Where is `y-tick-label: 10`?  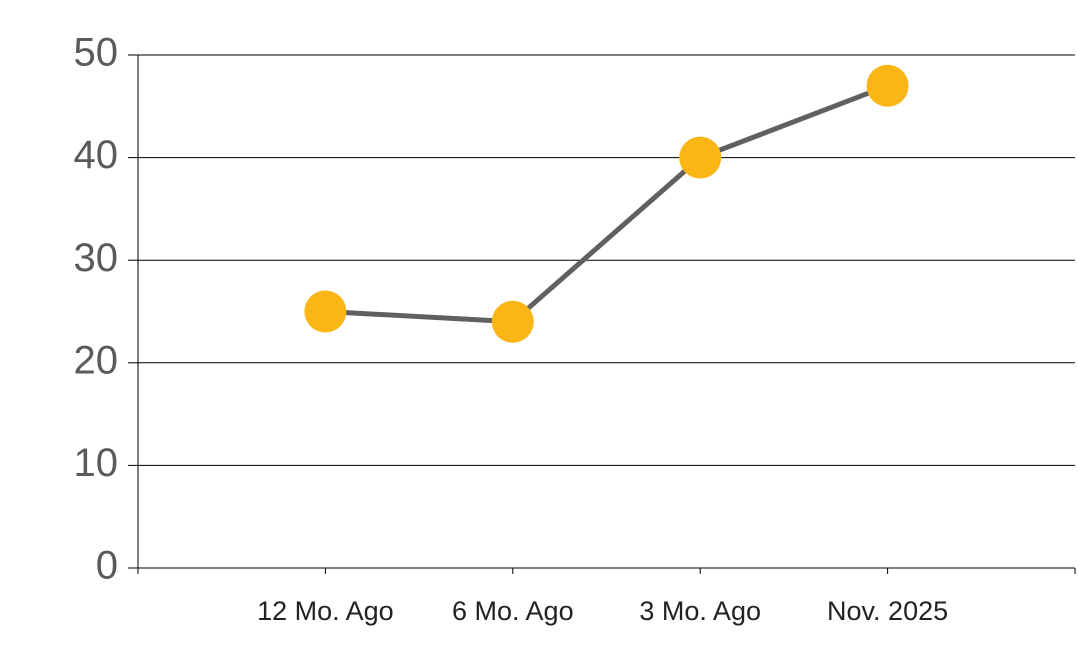
y-tick-label: 10 is located at coordinates (96, 463).